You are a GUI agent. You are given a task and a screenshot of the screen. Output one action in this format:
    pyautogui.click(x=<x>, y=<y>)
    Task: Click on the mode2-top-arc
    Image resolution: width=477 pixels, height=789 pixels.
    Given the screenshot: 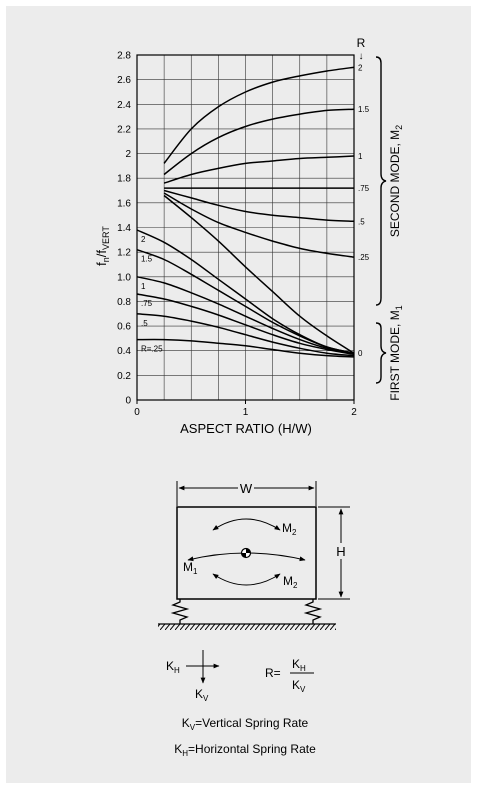 What is the action you would take?
    pyautogui.click(x=246, y=524)
    